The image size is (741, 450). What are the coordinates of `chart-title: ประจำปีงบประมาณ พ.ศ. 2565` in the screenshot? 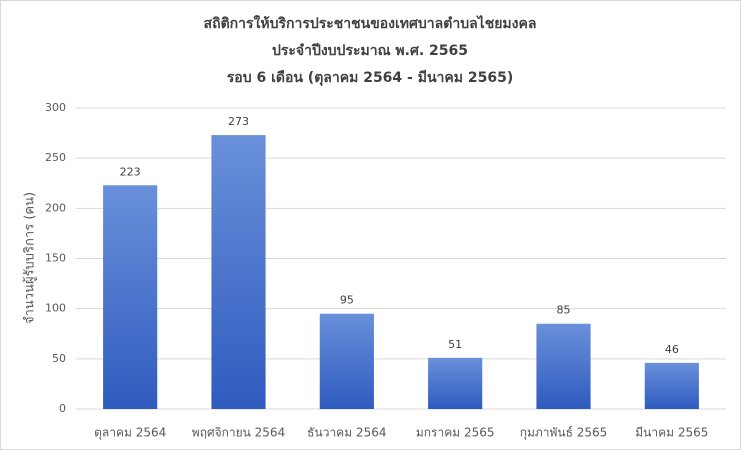 It's located at (370, 51).